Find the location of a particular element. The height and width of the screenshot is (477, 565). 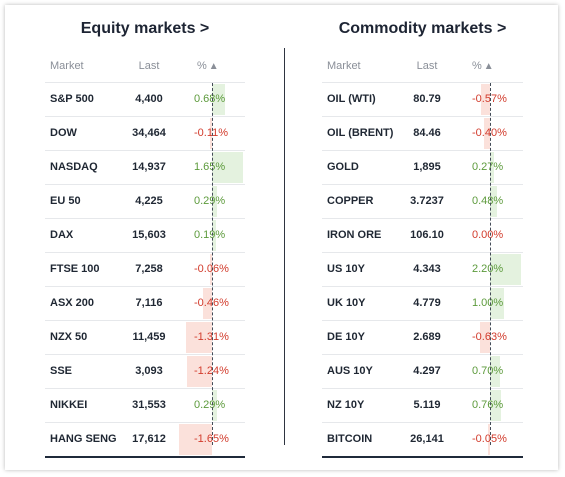

table-row: FTSE 100 7,258 -0.06% is located at coordinates (145, 270).